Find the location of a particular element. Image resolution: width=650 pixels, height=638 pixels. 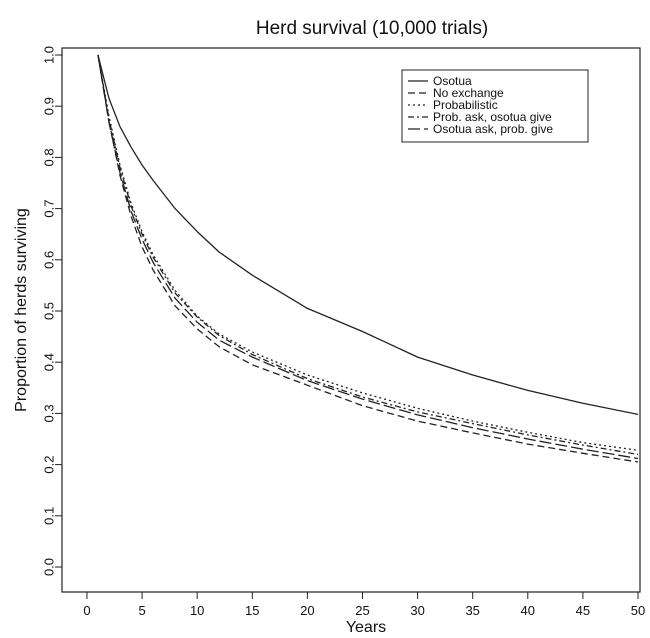

y-tick-label: 0.1 is located at coordinates (49, 516).